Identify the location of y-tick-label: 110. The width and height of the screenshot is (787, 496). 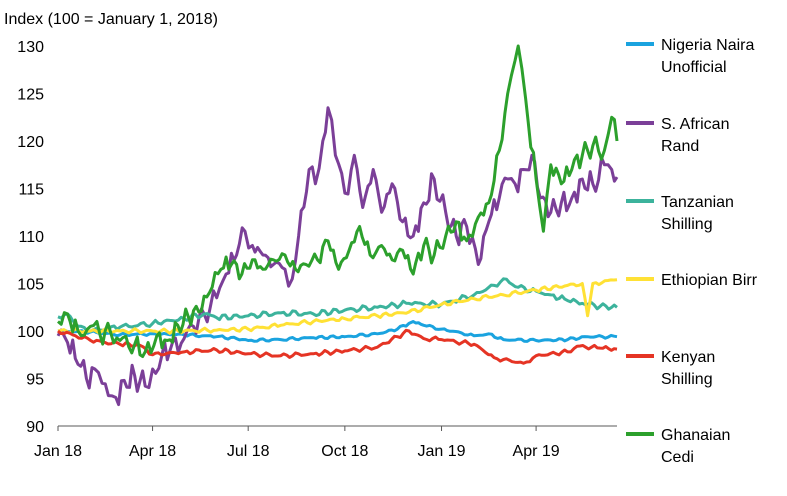
(31, 237).